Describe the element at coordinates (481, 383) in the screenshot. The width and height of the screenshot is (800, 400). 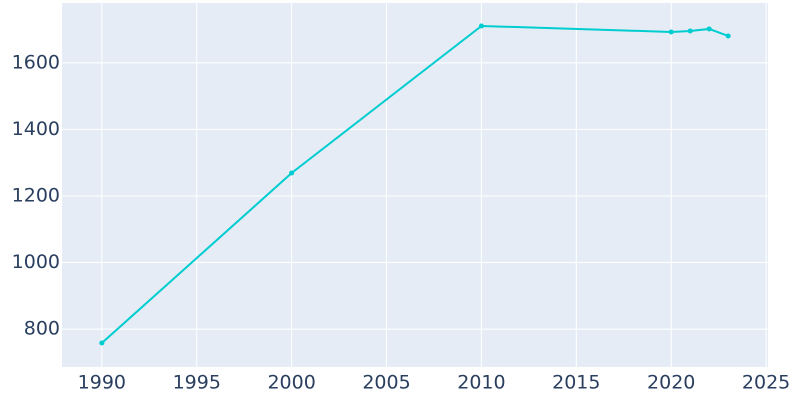
I see `x-tick-label: 2010` at that location.